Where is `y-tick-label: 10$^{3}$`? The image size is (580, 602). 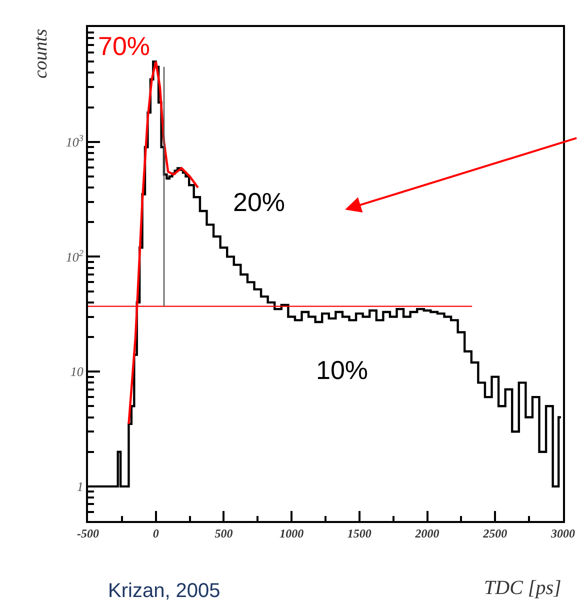
y-tick-label: 10$^{3}$ is located at coordinates (75, 141).